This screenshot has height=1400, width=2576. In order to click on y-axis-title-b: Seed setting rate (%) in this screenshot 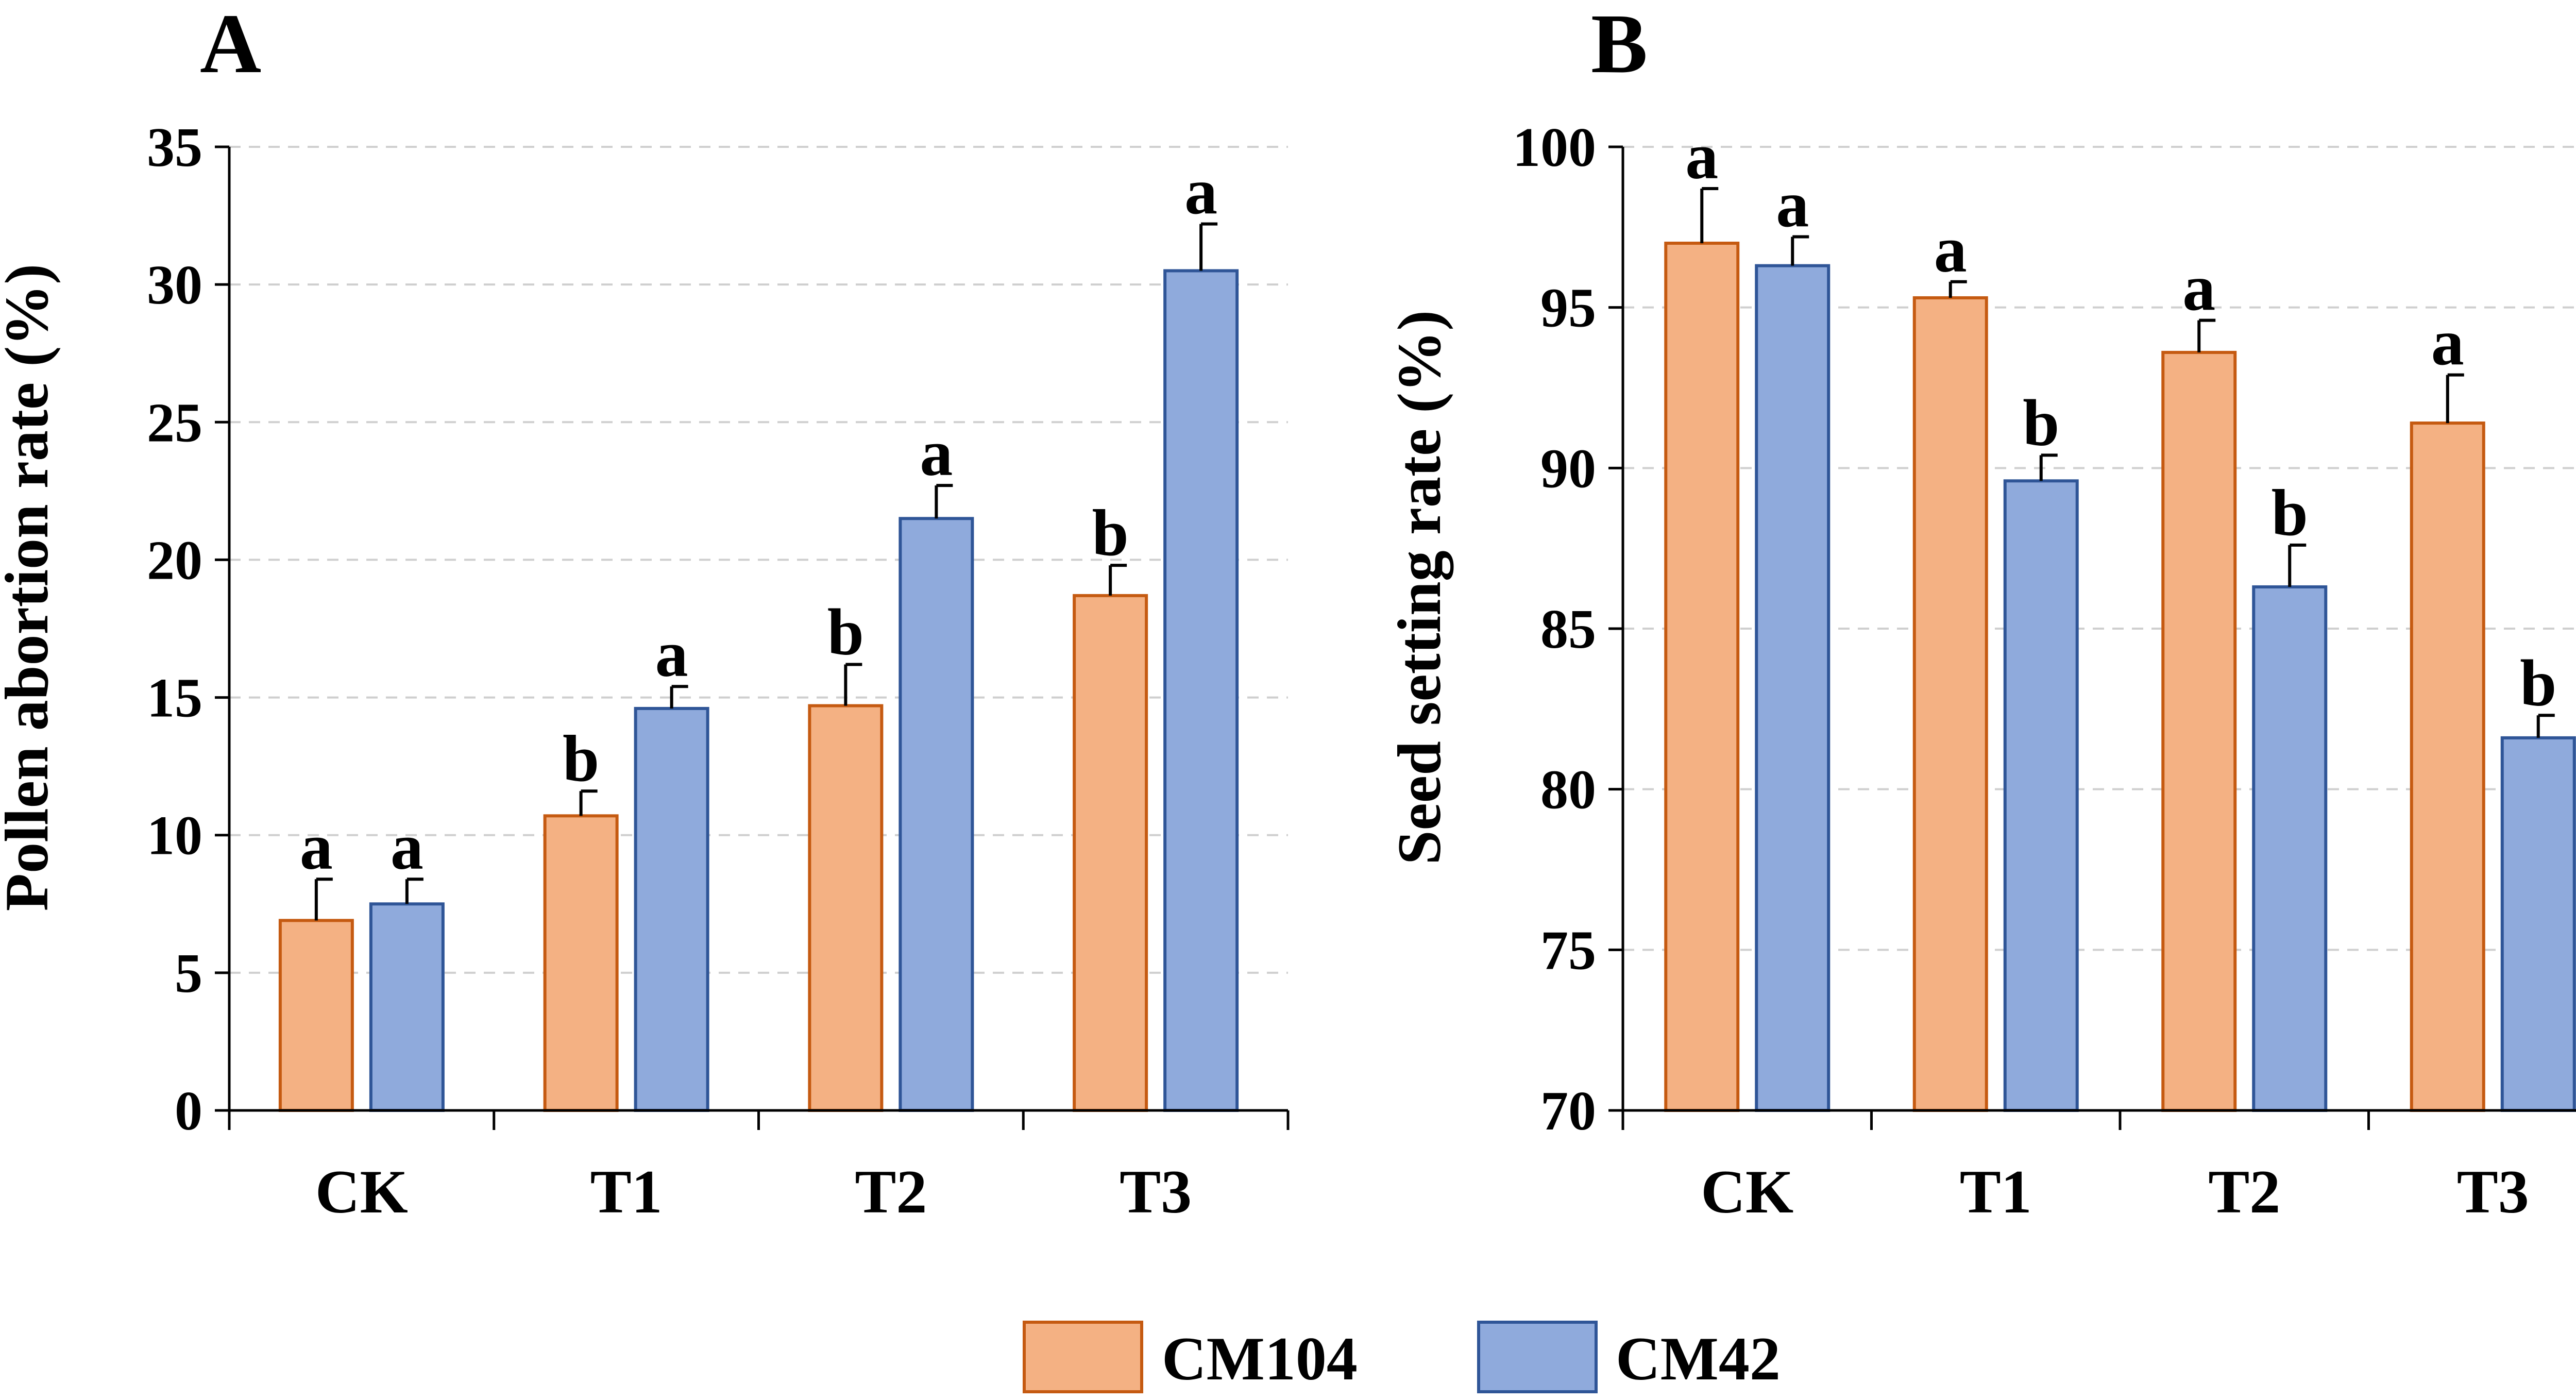, I will do `click(1419, 587)`.